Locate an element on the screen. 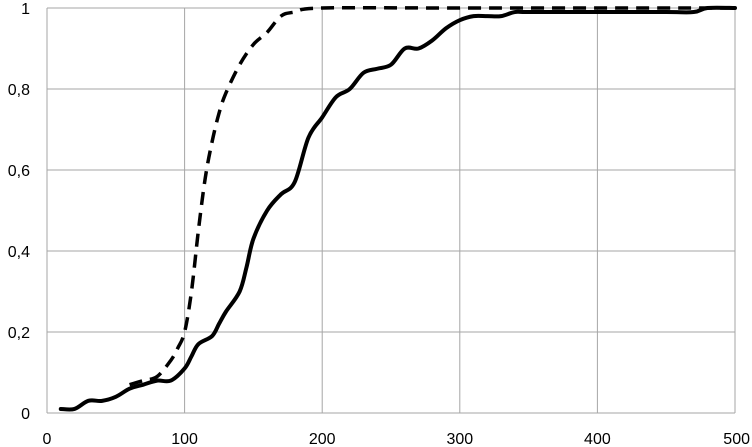  y-tick-label: 0,8 is located at coordinates (19, 90).